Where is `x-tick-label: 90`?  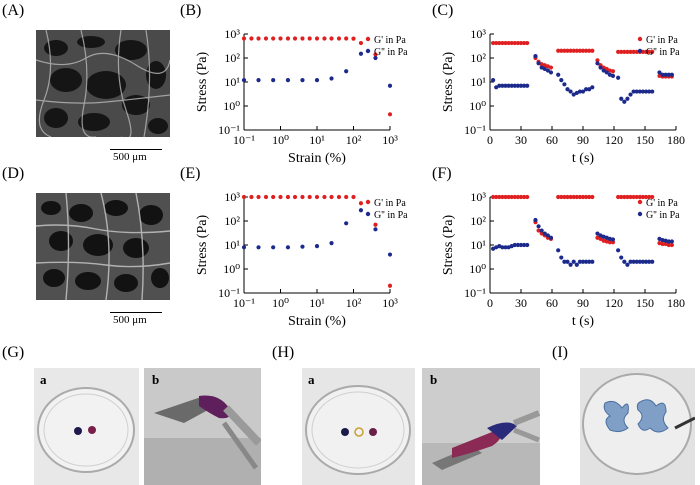
x-tick-label: 90 is located at coordinates (583, 140).